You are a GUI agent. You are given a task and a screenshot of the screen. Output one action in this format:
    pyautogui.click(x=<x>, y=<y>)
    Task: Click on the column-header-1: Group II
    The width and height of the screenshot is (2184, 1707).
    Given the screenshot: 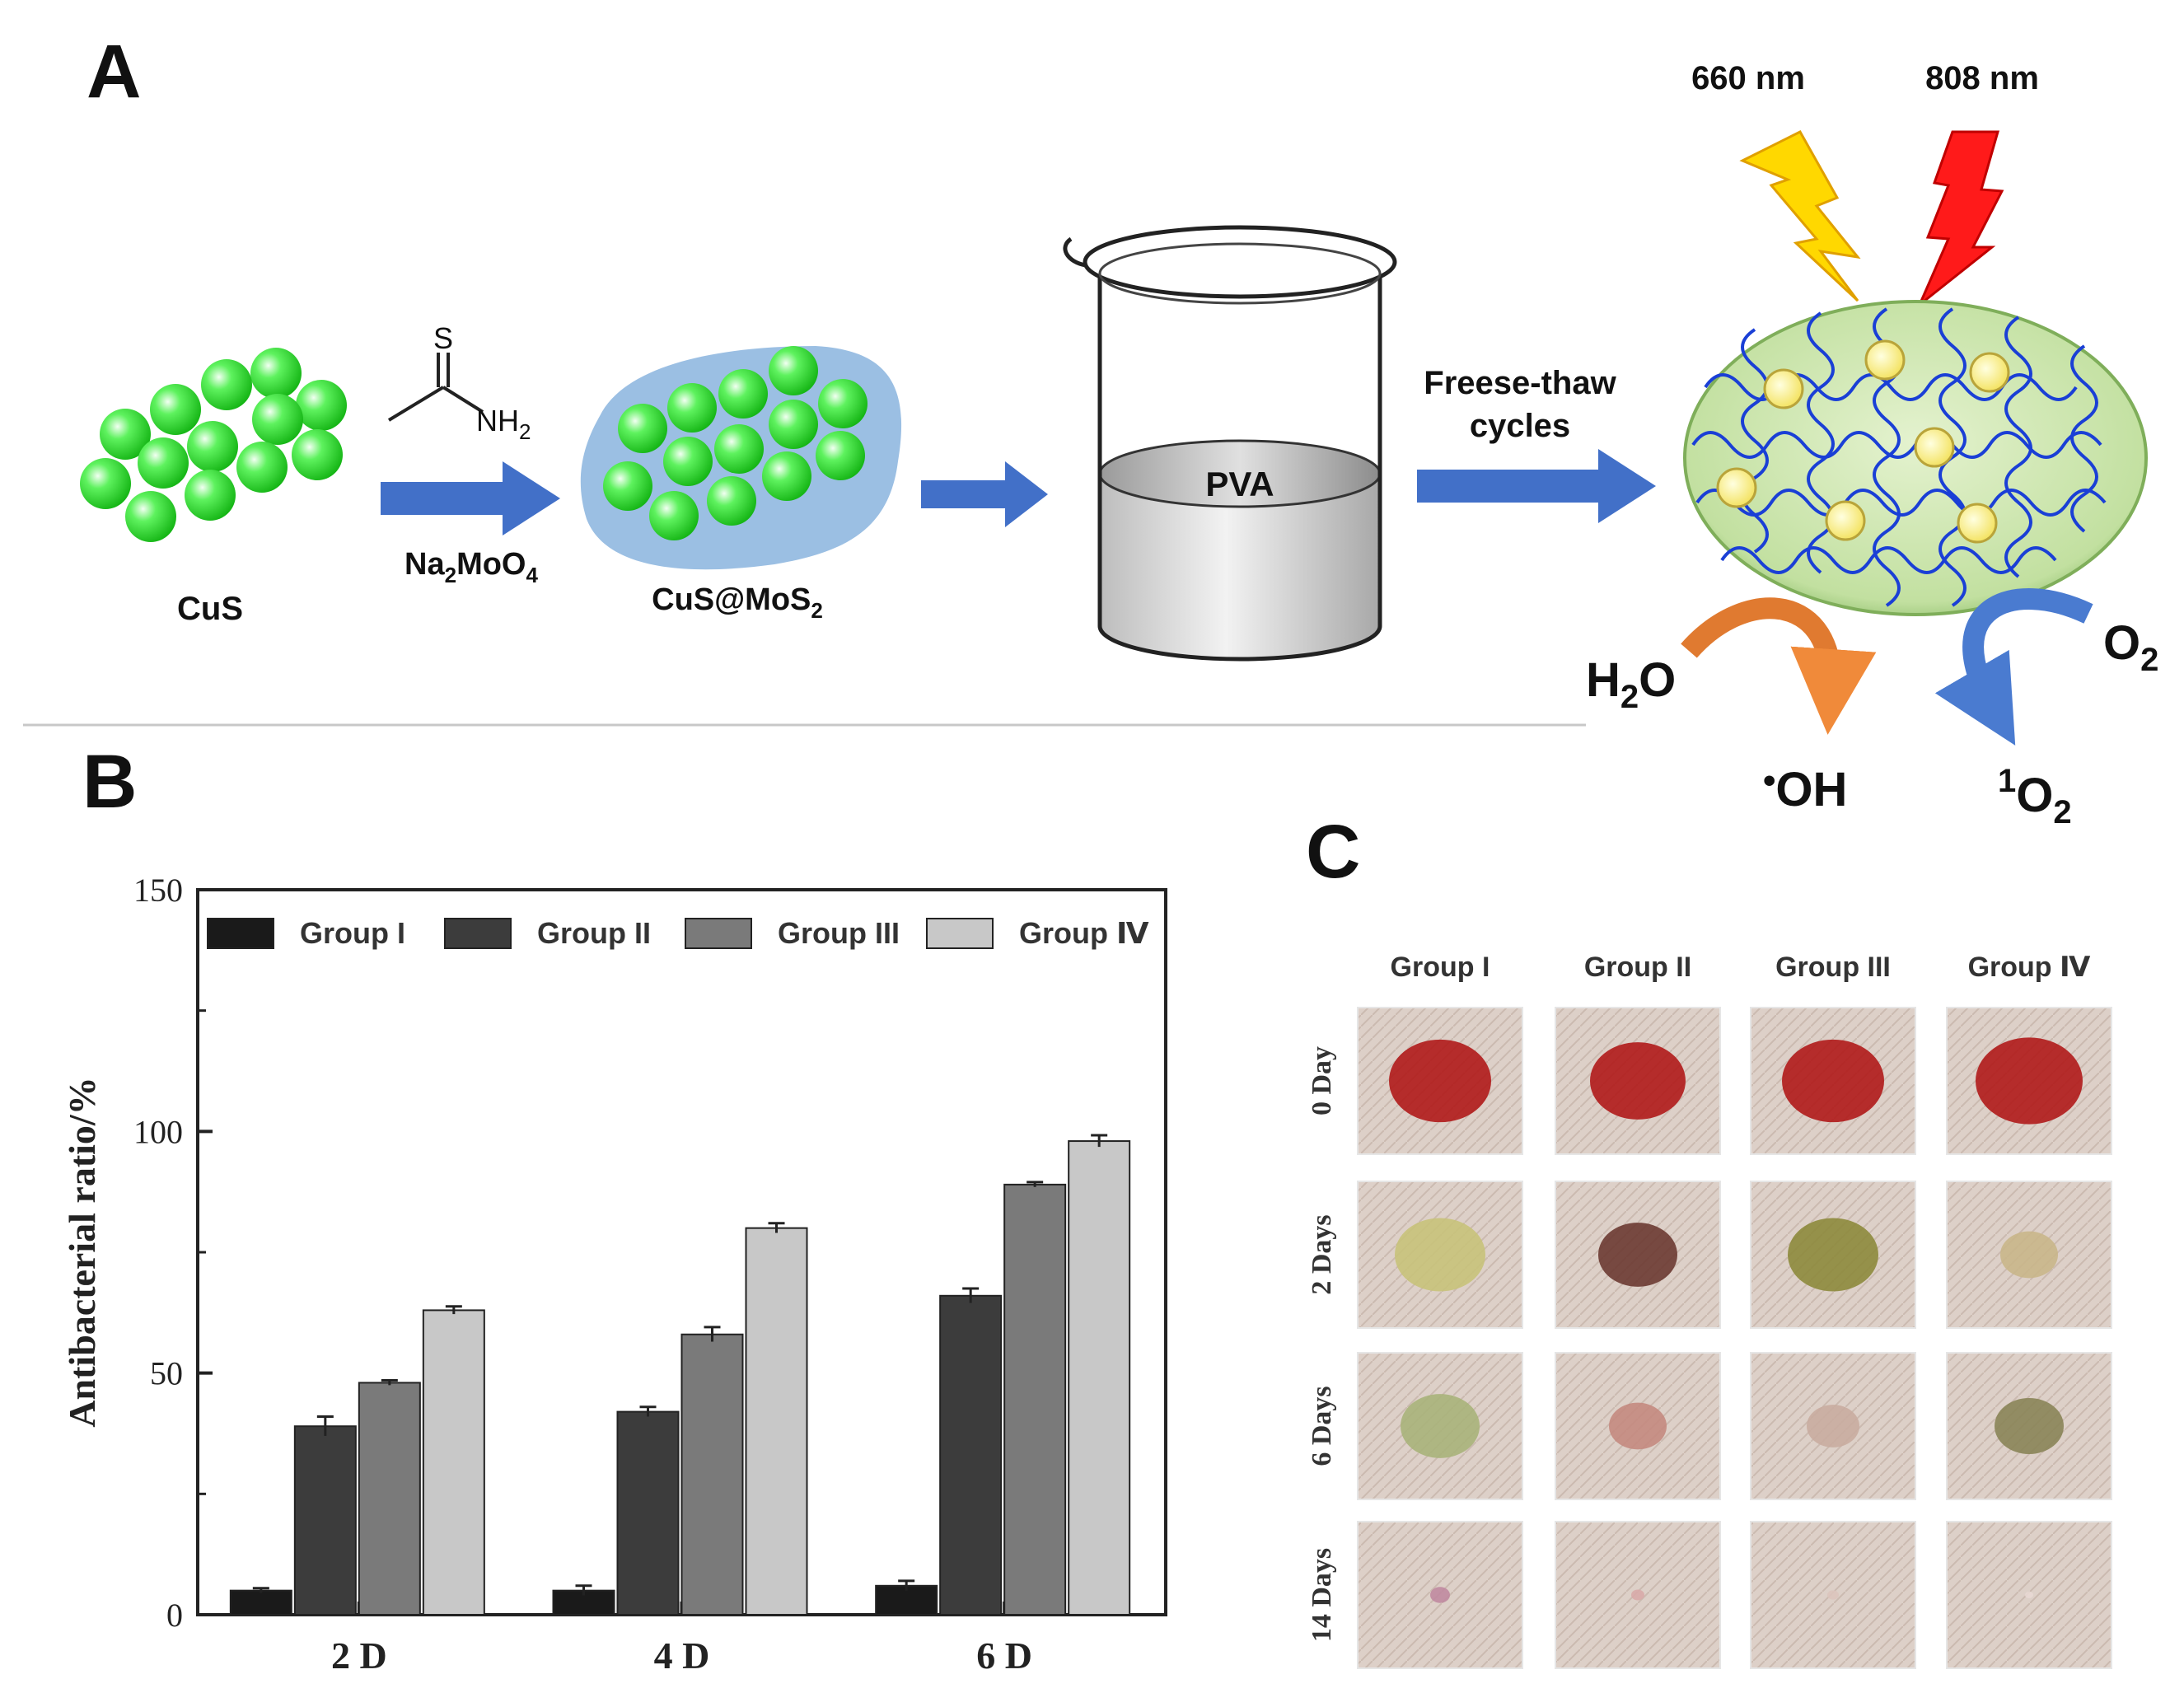 What is the action you would take?
    pyautogui.click(x=1637, y=967)
    